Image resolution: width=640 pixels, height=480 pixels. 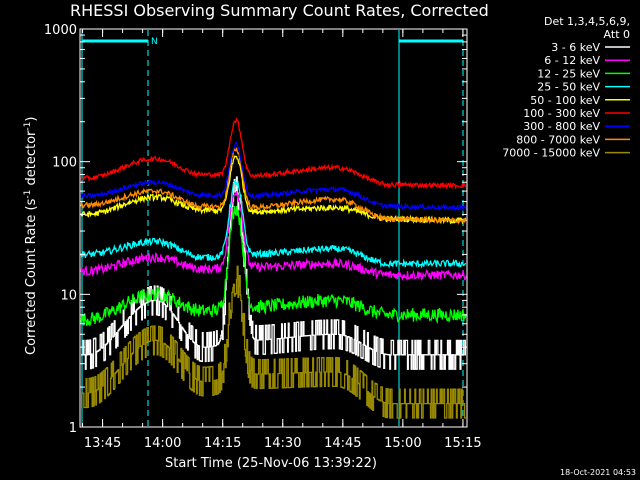 I want to click on legend-entry-3: 25 - 50 keV, so click(x=568, y=87).